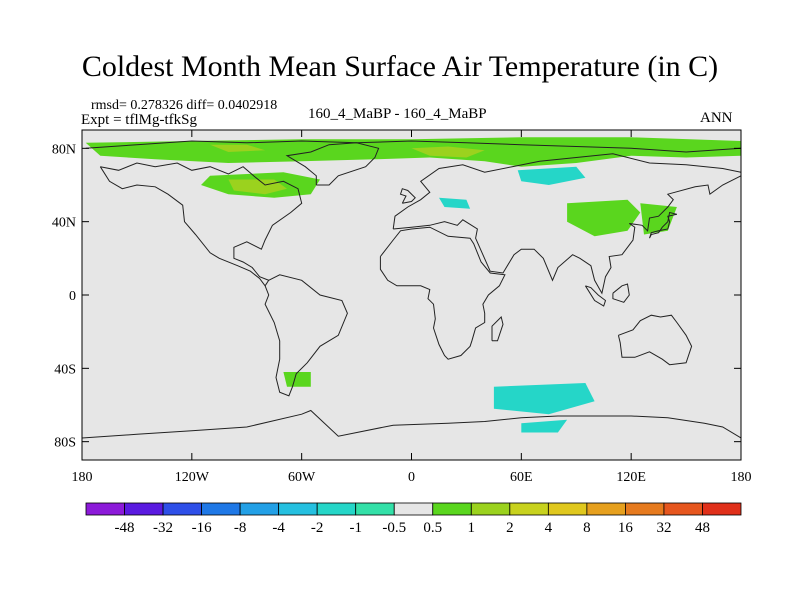  Describe the element at coordinates (663, 528) in the screenshot. I see `colorbar-label: 32` at that location.